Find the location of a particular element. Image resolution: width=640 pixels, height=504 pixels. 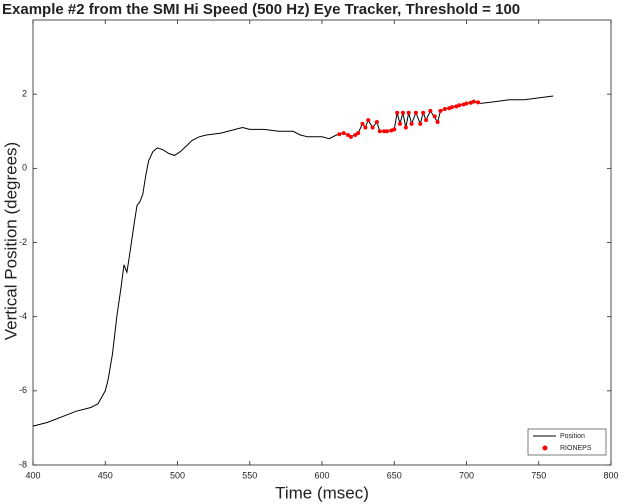

legend-box is located at coordinates (567, 442).